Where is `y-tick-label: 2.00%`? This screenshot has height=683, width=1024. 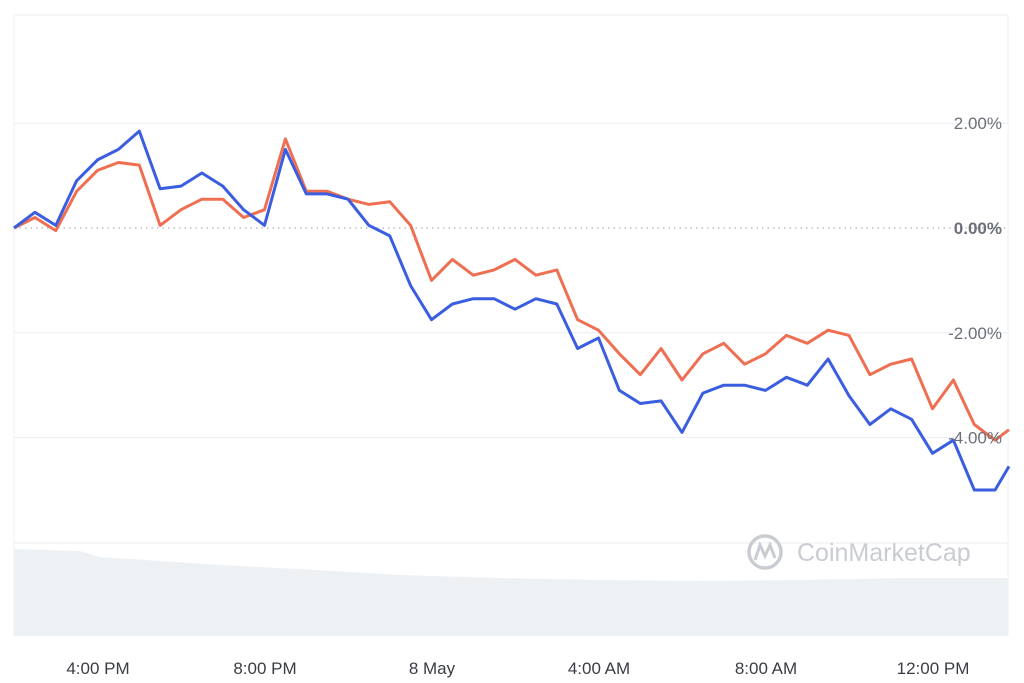 y-tick-label: 2.00% is located at coordinates (978, 123).